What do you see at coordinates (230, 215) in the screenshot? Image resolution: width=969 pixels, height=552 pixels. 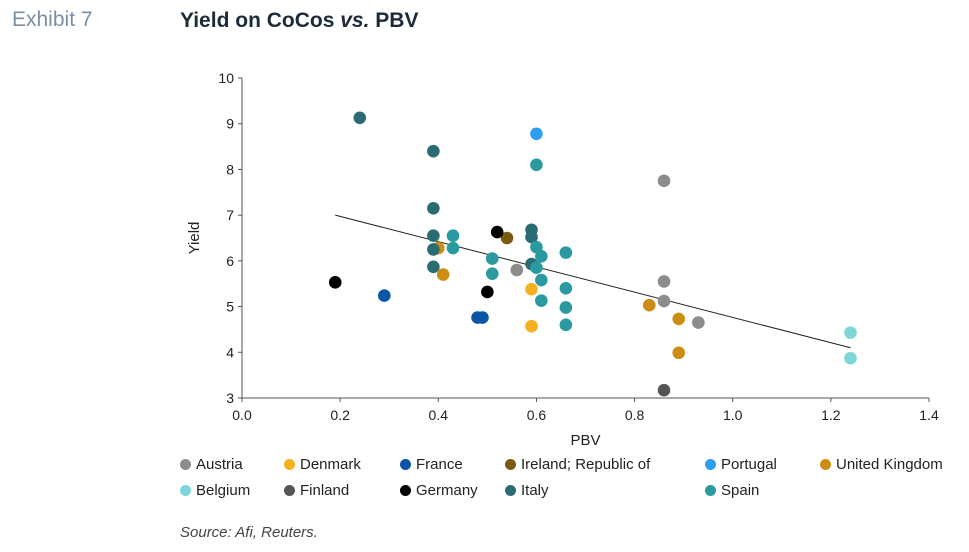 I see `y-tick-label: 7` at bounding box center [230, 215].